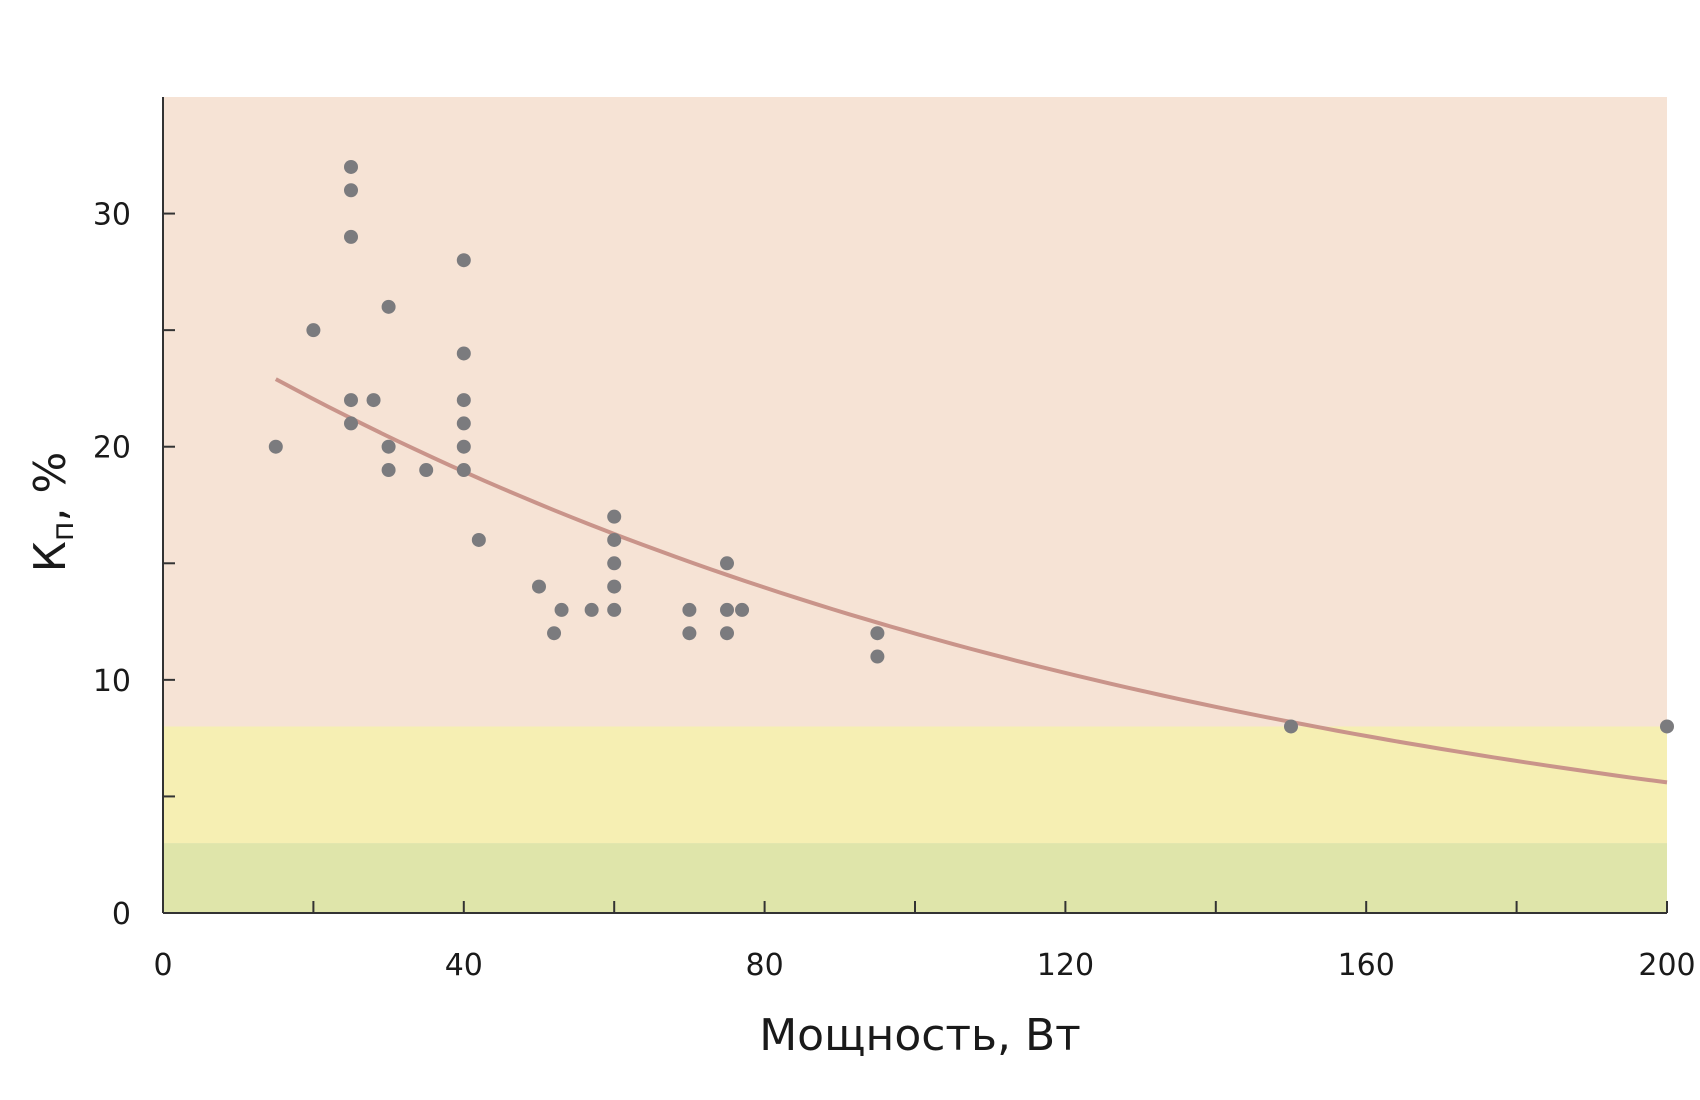  What do you see at coordinates (162, 965) in the screenshot?
I see `x-tick-label: 0` at bounding box center [162, 965].